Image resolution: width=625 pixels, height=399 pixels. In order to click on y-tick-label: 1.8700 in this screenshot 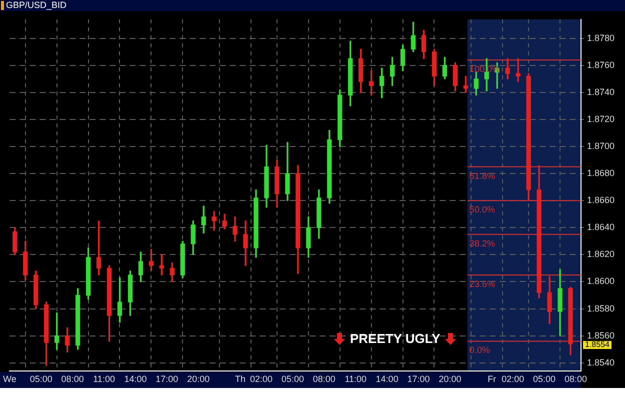, I will do `click(601, 146)`.